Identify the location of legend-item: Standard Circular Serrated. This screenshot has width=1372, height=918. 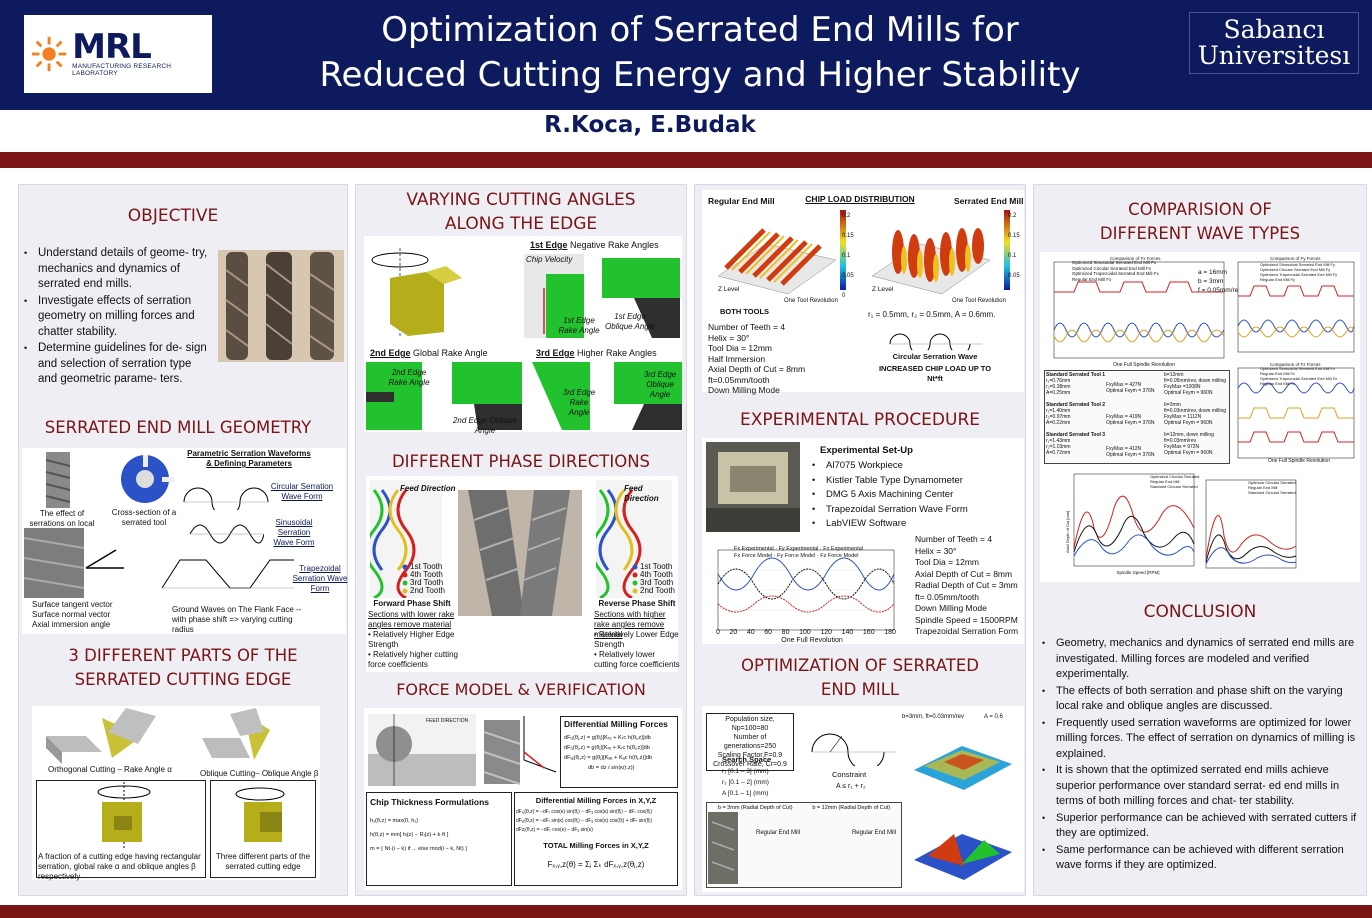
(1174, 486).